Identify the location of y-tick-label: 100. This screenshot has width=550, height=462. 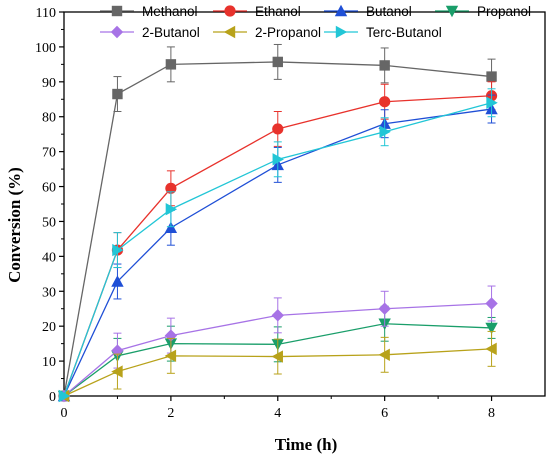
(45, 48).